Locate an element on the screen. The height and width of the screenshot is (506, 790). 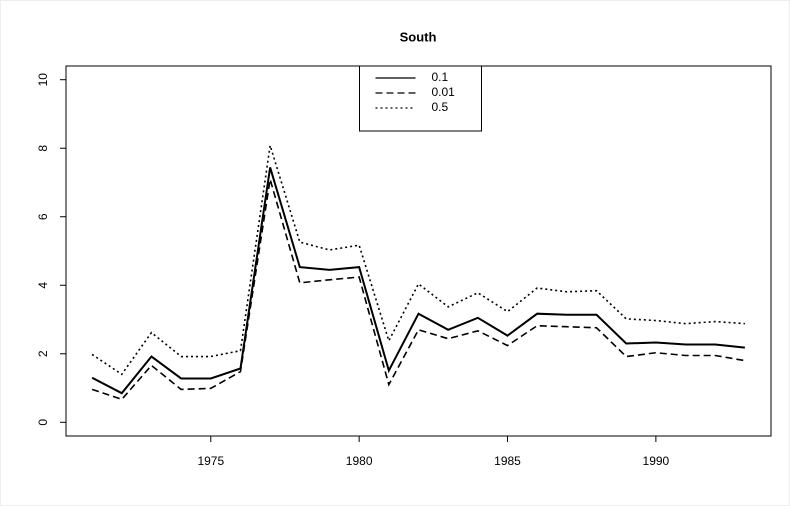
x-tick-label: 1985 is located at coordinates (507, 461).